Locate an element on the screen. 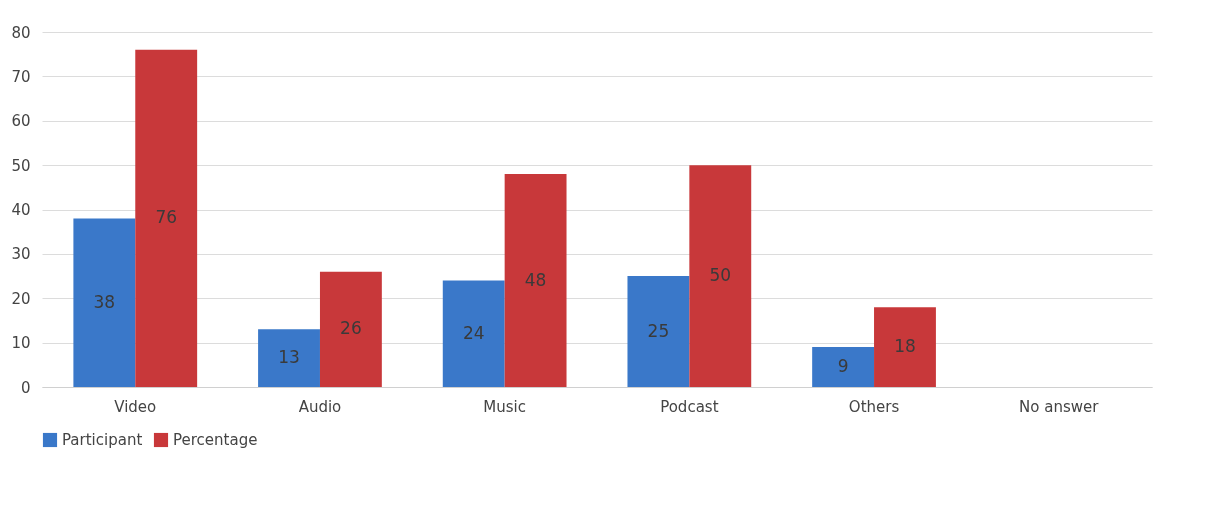  x-tick-label: Others is located at coordinates (874, 406).